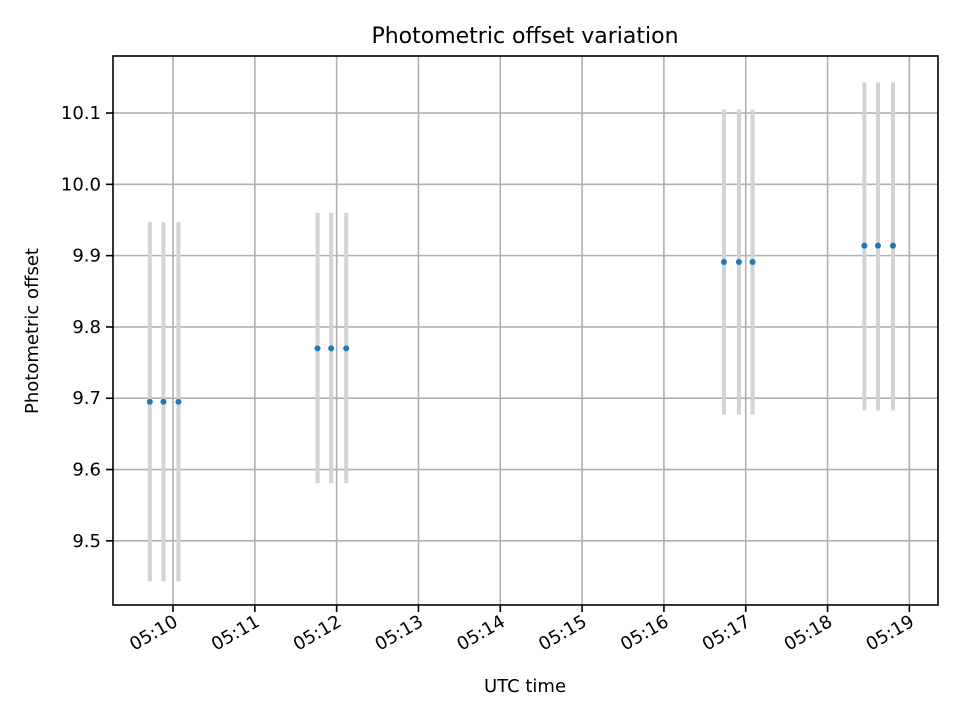  I want to click on y-axis-ticks: 9.5 9.6 9.7 9.8 9.9 10.0 10.1, so click(87, 327).